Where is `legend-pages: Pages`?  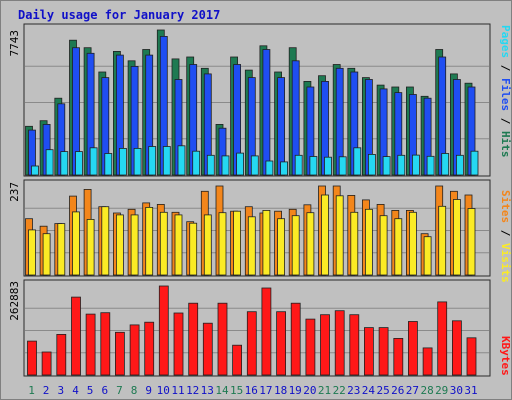
legend-pages: Pages is located at coordinates (505, 41).